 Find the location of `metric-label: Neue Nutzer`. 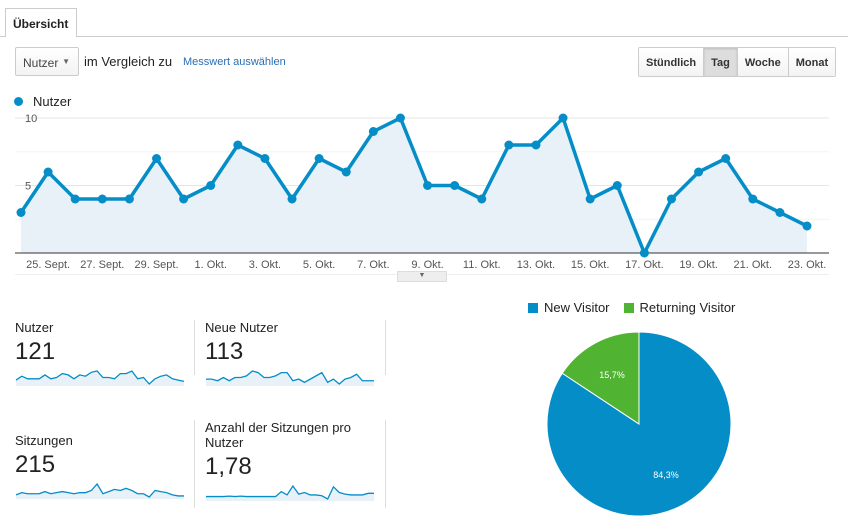

metric-label: Neue Nutzer is located at coordinates (241, 327).